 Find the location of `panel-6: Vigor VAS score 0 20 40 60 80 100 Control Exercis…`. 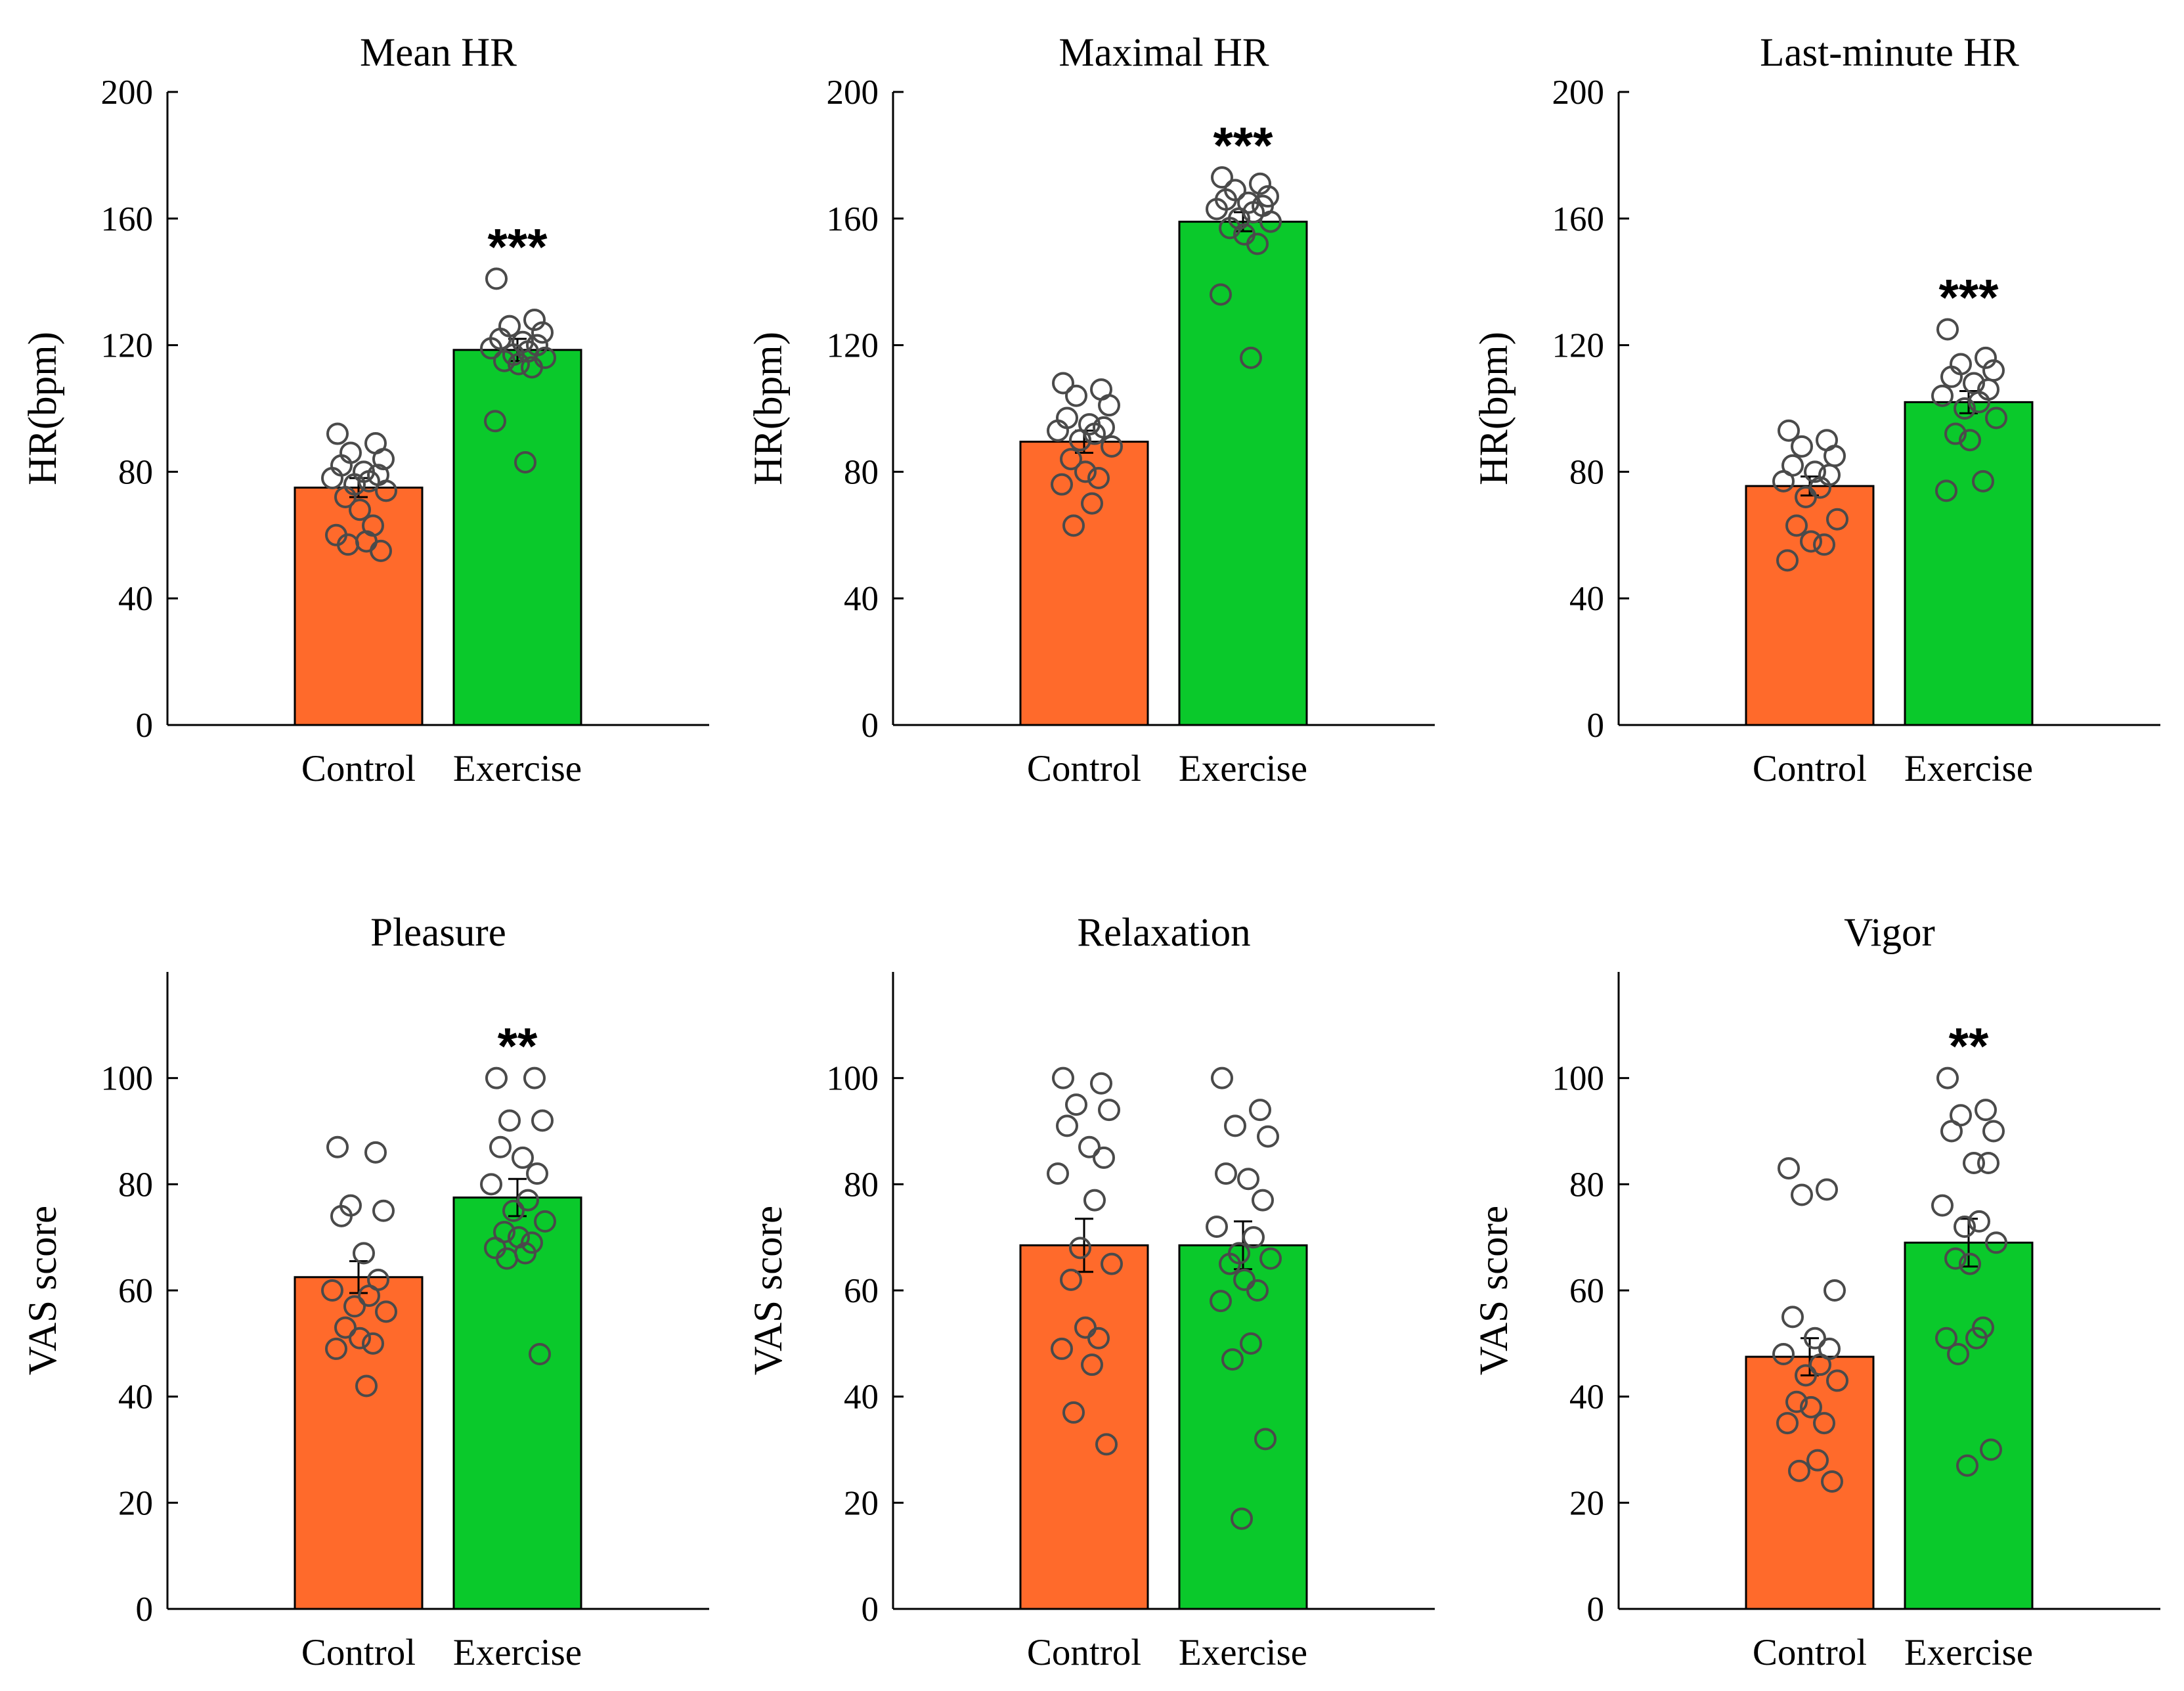

panel-6: Vigor VAS score 0 20 40 60 80 100 Control Exercis… is located at coordinates (1816, 1292).